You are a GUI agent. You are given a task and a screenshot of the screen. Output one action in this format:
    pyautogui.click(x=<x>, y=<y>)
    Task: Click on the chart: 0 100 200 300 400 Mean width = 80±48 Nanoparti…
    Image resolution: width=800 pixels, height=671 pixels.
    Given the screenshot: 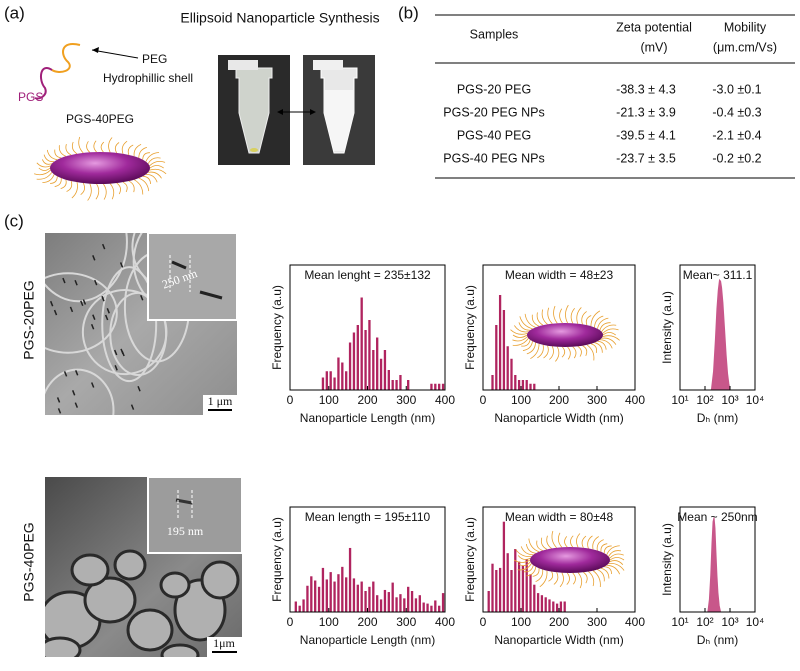 What is the action you would take?
    pyautogui.click(x=554, y=576)
    